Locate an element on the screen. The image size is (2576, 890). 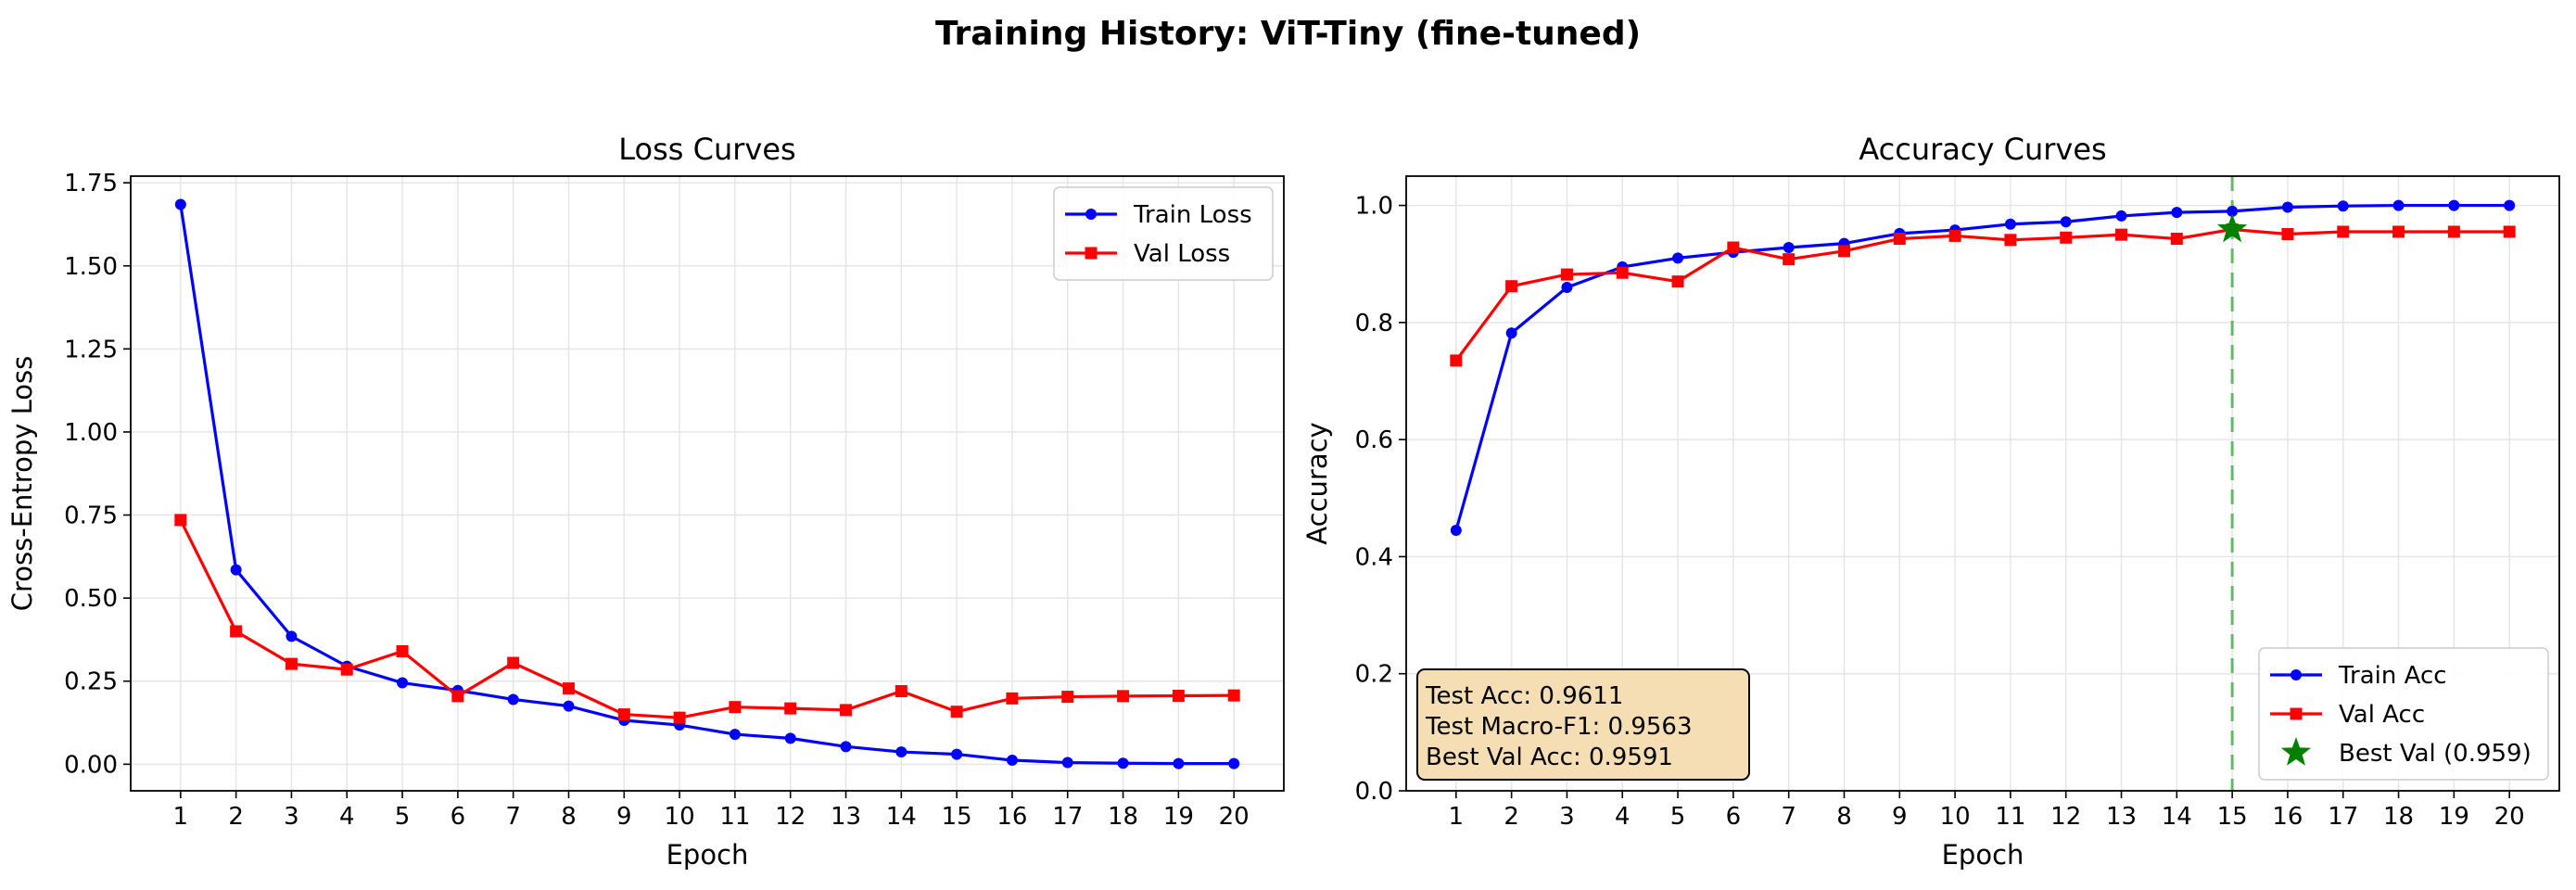
accuracy-y-tick-label: 0.6 is located at coordinates (1374, 440).